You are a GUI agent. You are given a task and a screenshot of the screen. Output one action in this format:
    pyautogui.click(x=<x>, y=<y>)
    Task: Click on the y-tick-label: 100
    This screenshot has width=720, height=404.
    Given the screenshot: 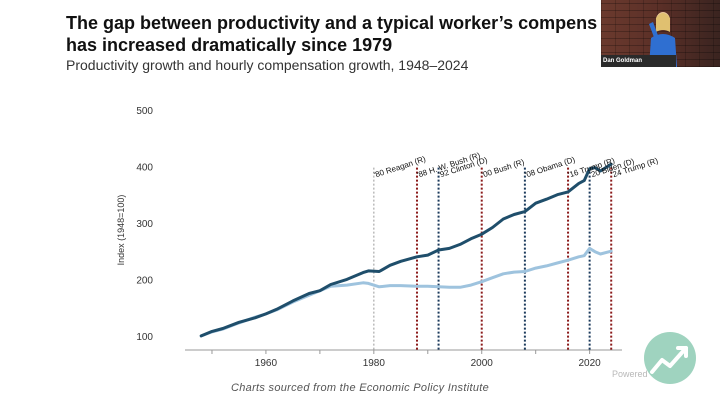 What is the action you would take?
    pyautogui.click(x=144, y=337)
    